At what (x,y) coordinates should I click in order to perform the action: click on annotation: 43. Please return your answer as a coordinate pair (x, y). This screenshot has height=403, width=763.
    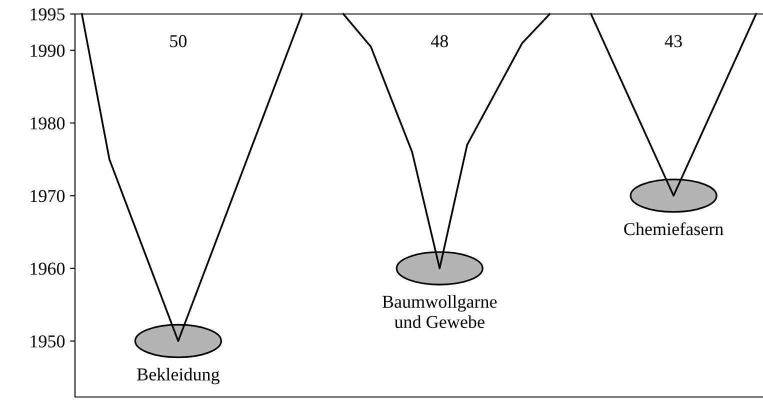
    Looking at the image, I should click on (673, 41).